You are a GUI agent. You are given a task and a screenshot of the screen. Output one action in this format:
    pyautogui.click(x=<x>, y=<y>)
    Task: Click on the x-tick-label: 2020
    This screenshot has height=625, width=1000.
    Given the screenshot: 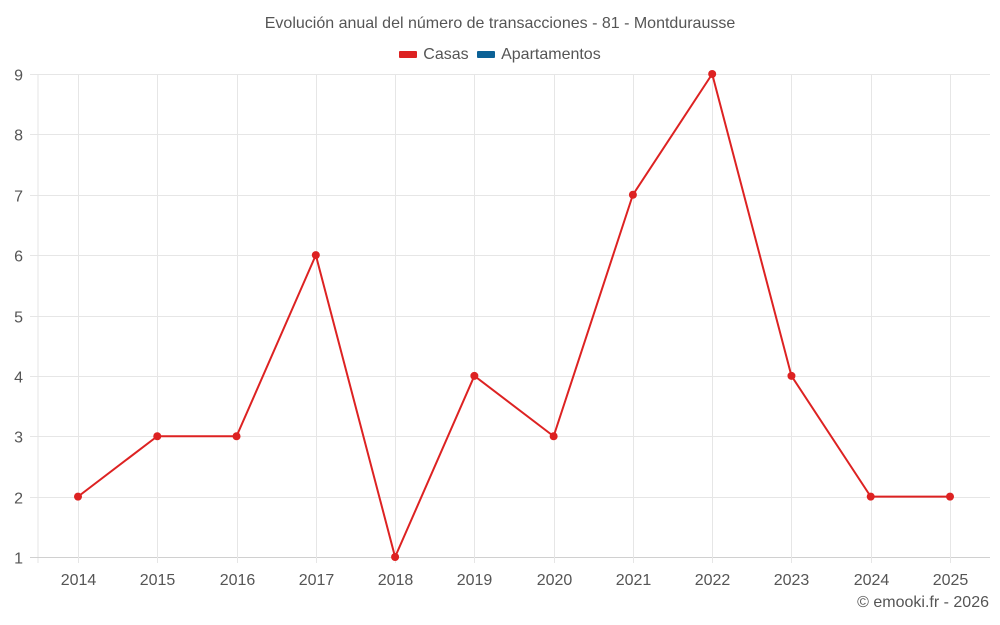 What is the action you would take?
    pyautogui.click(x=555, y=580)
    